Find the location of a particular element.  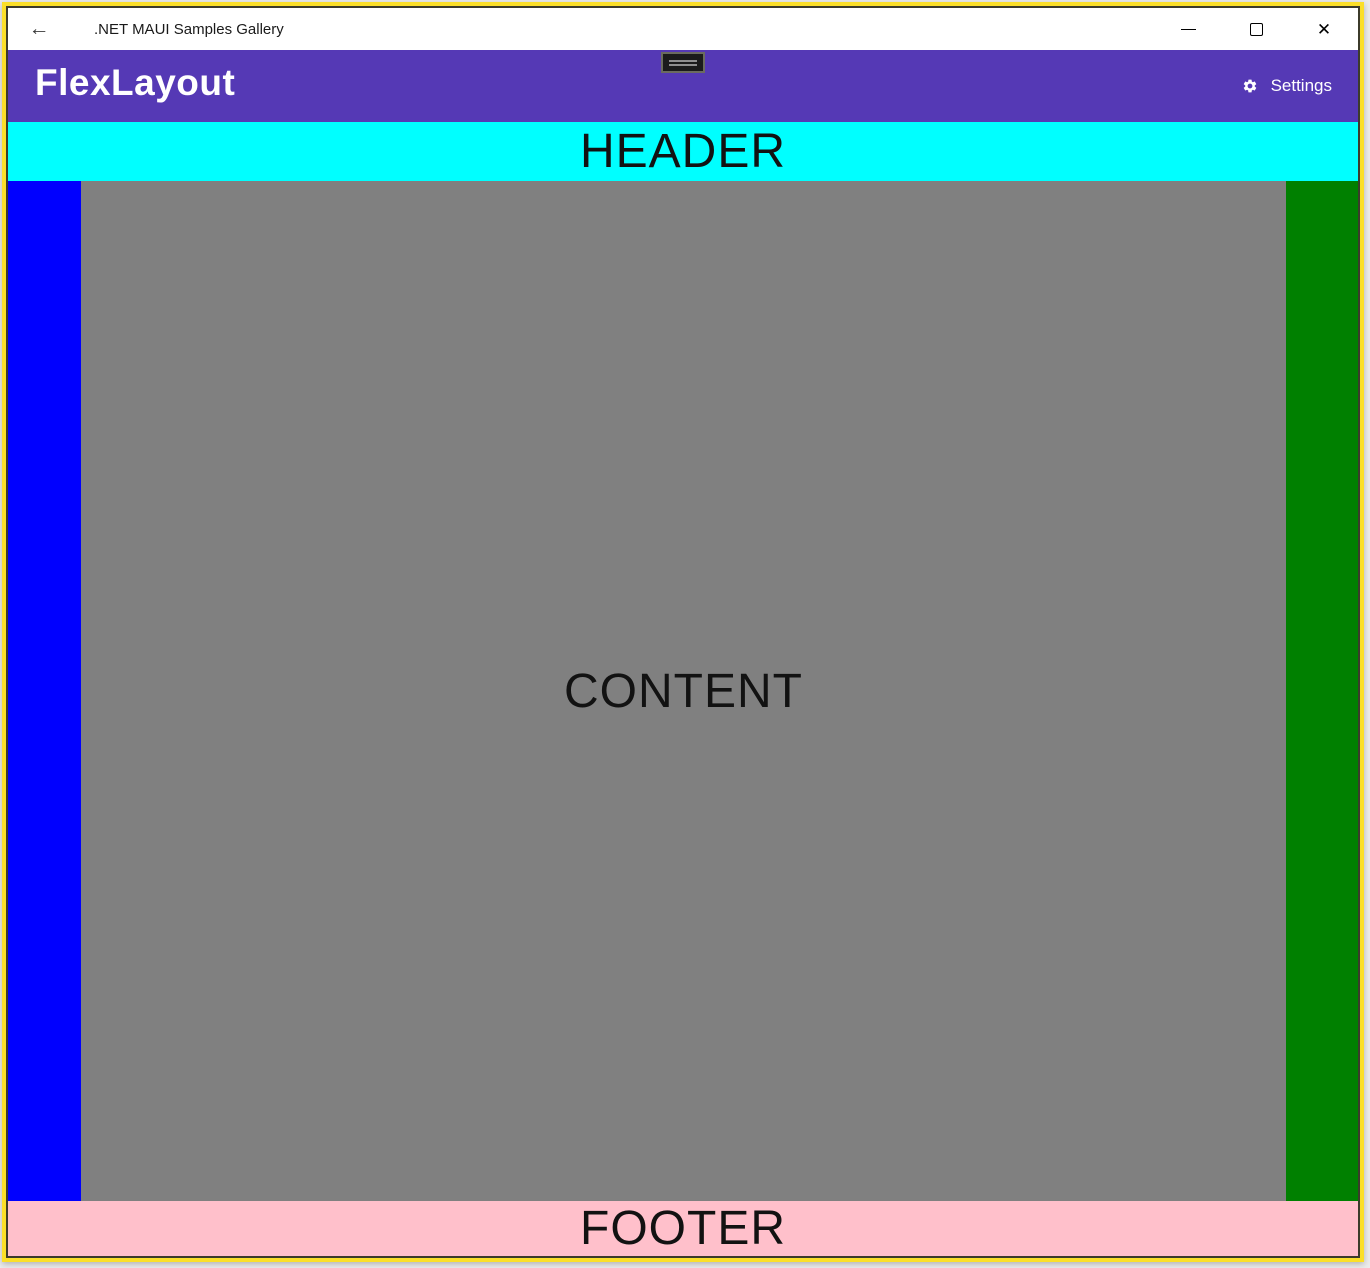

close-icon: ✕ is located at coordinates (1324, 29).